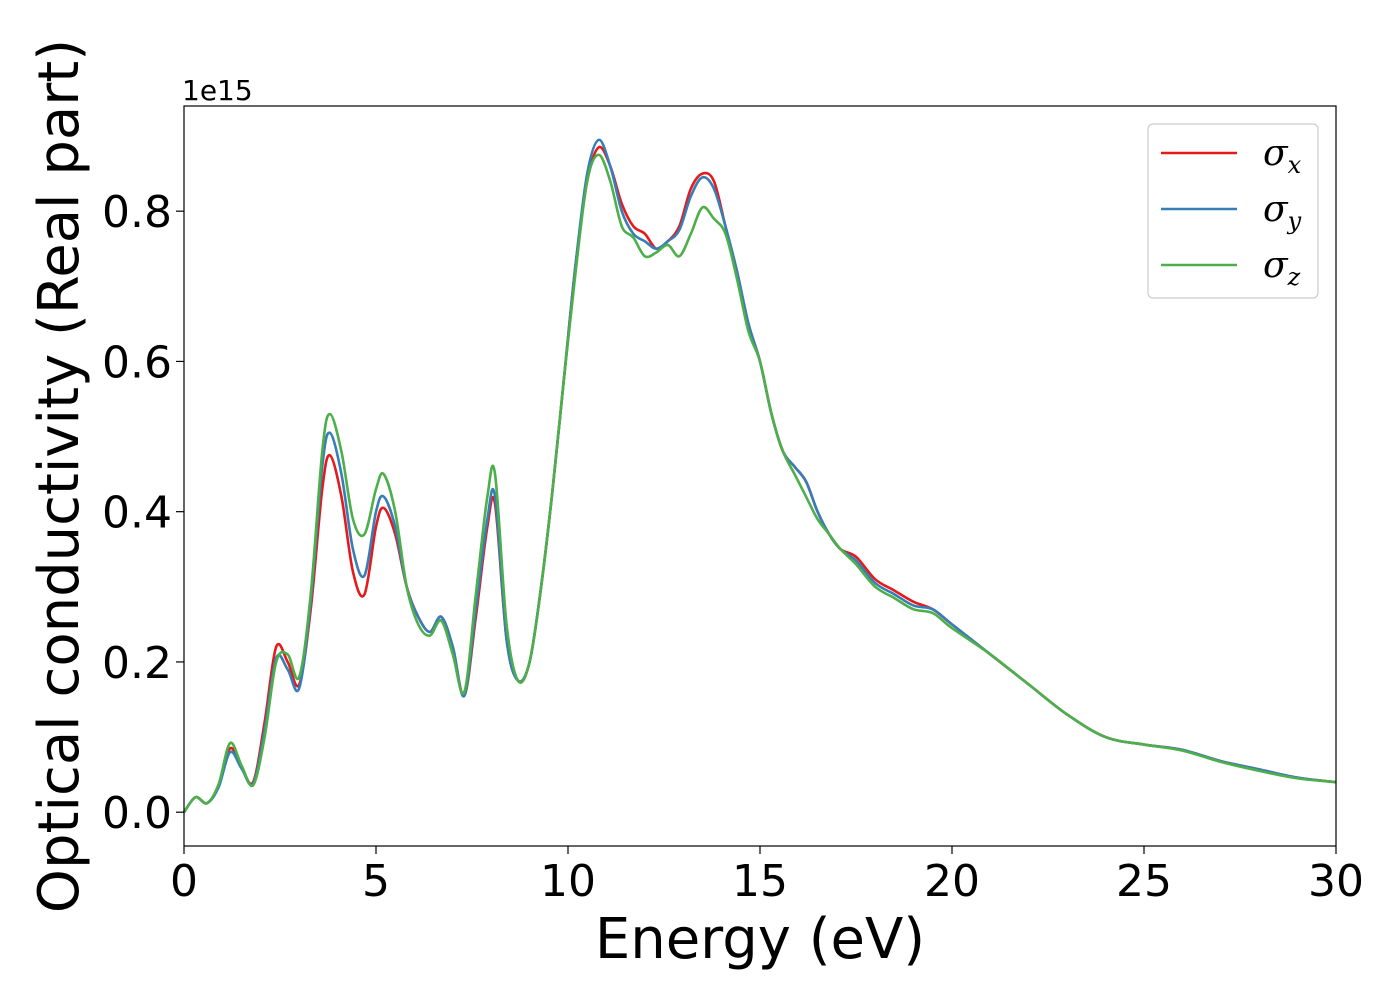  What do you see at coordinates (376, 881) in the screenshot?
I see `x-tick-label: 5` at bounding box center [376, 881].